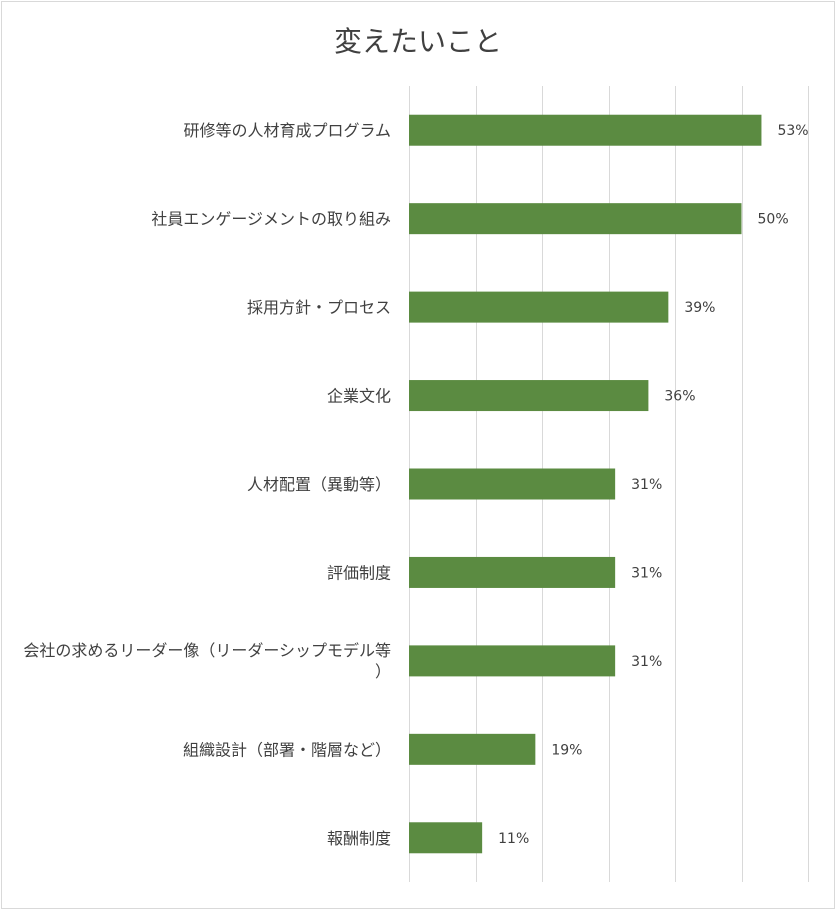 Image resolution: width=836 pixels, height=910 pixels. Describe the element at coordinates (699, 308) in the screenshot. I see `value-label: 39%` at that location.